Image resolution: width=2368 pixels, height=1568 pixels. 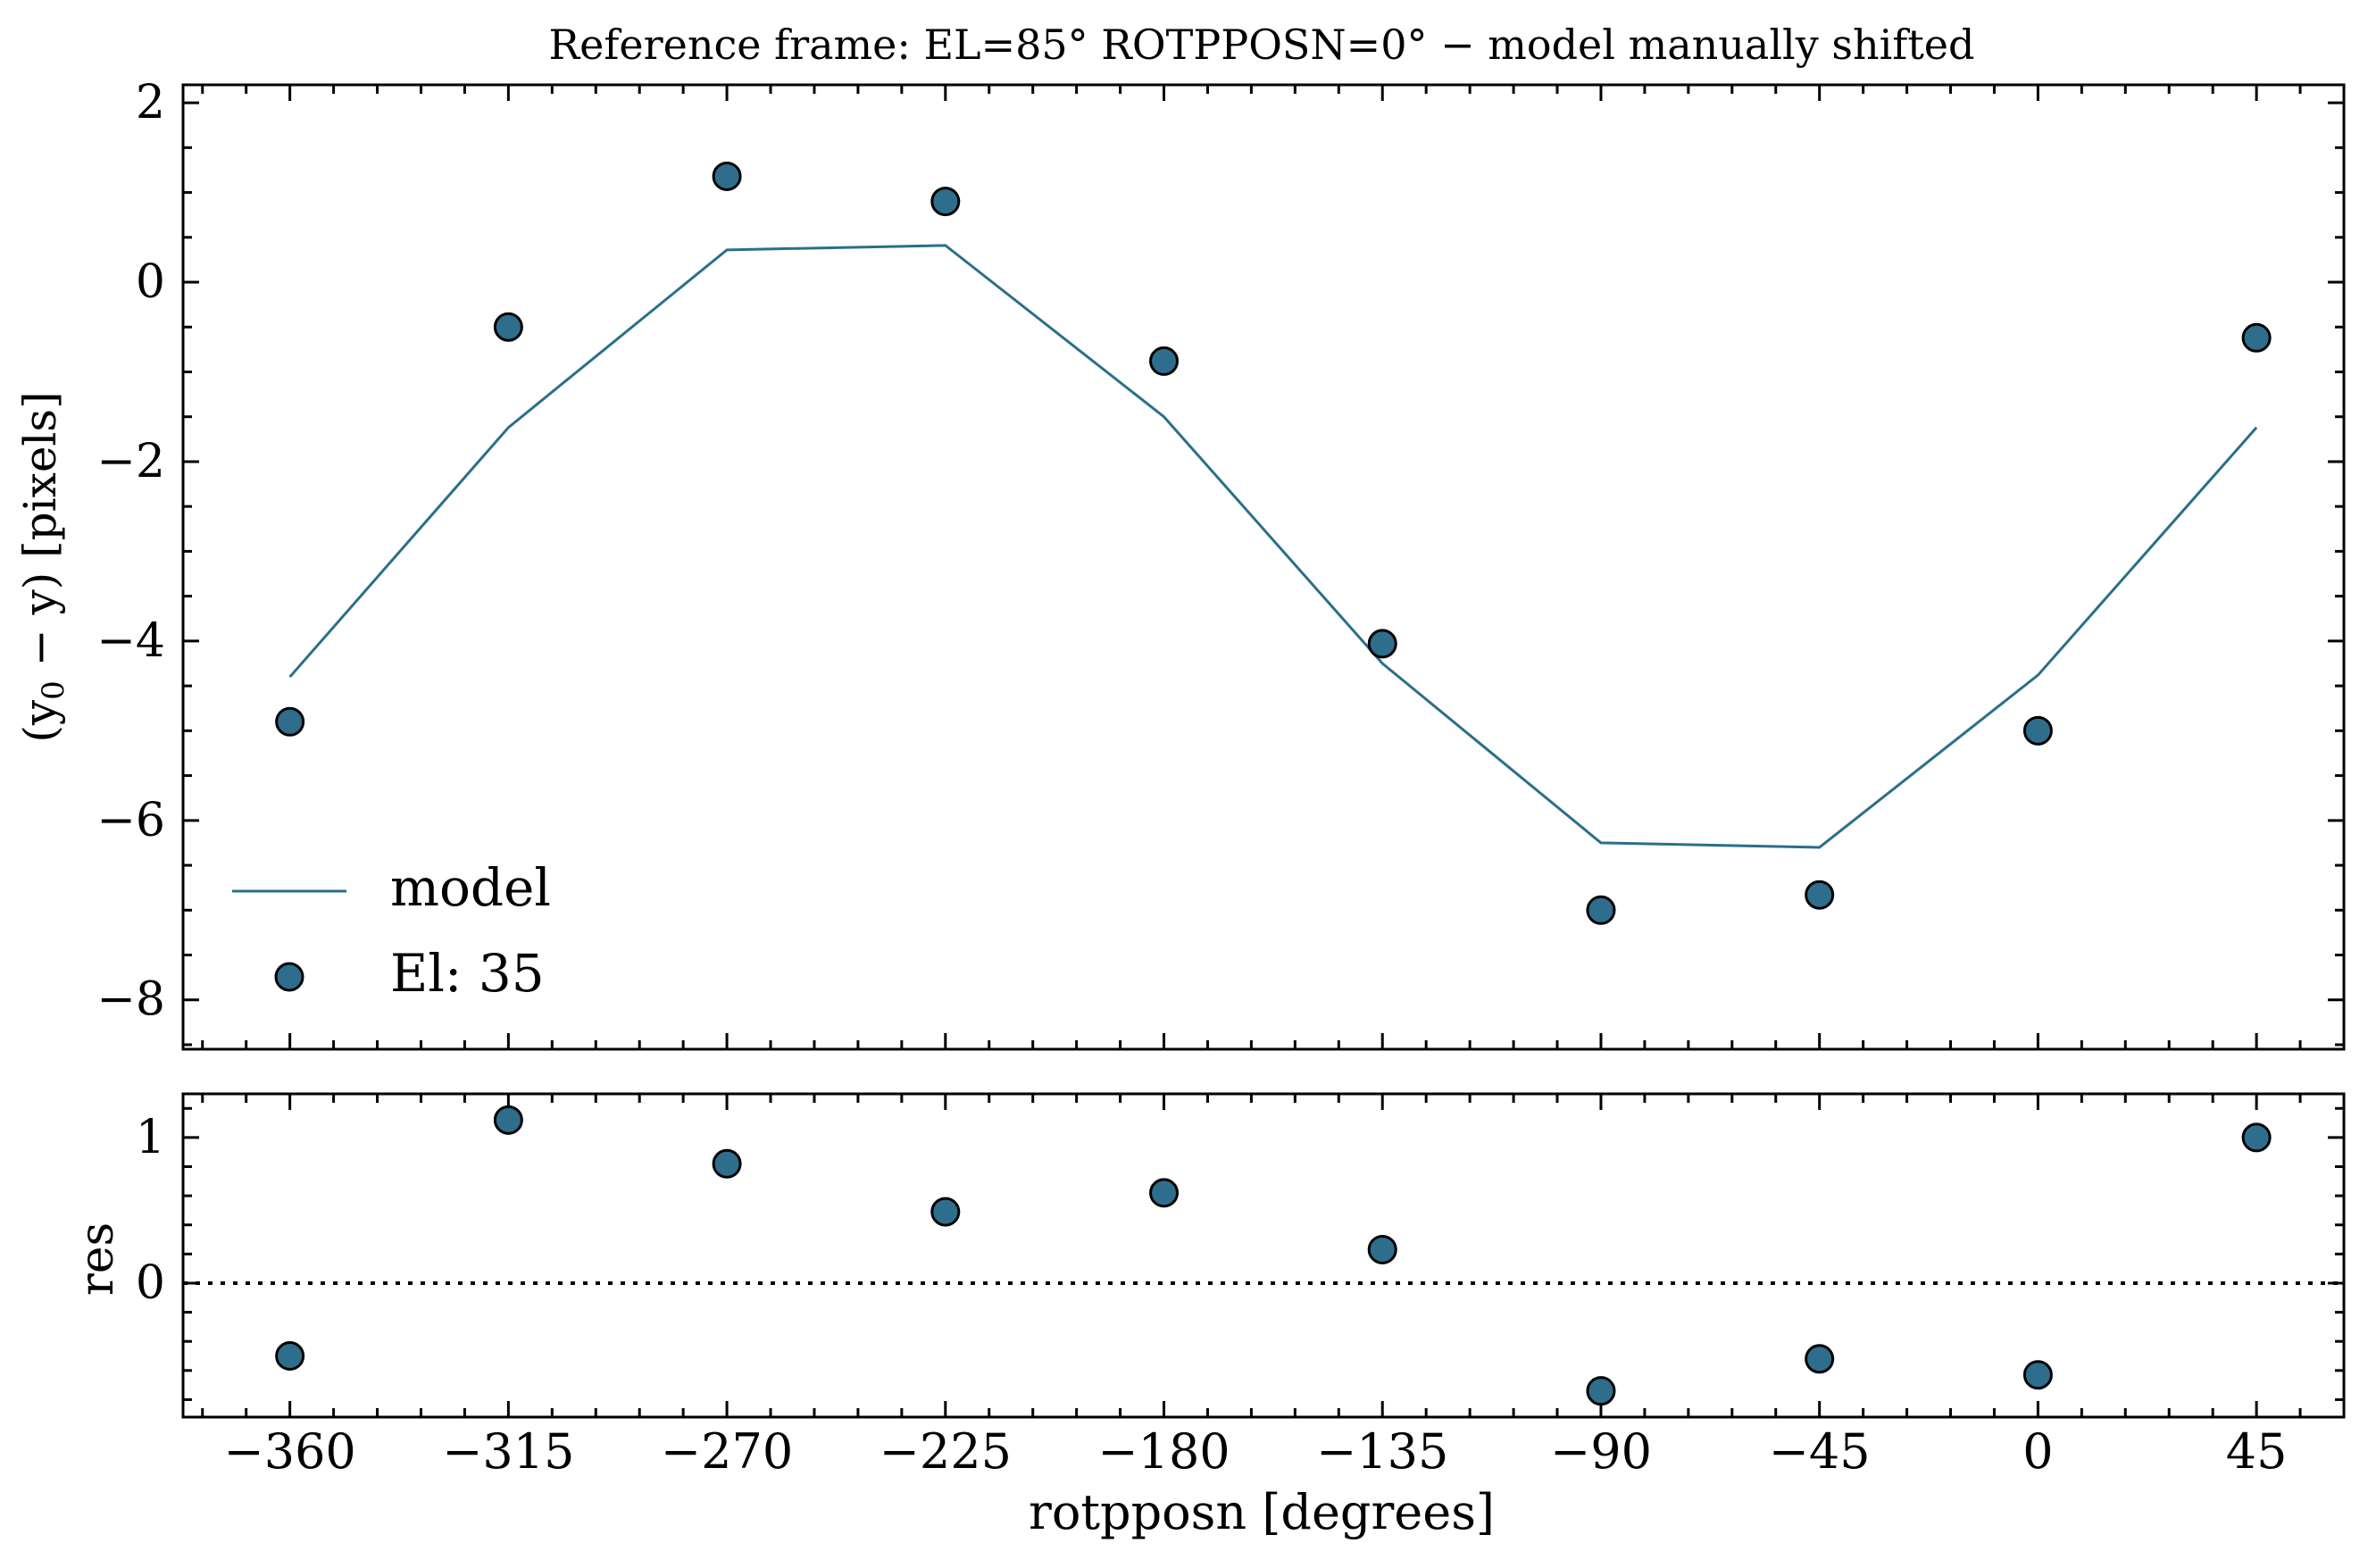 I want to click on top-y-tick-label: −4, so click(x=131, y=641).